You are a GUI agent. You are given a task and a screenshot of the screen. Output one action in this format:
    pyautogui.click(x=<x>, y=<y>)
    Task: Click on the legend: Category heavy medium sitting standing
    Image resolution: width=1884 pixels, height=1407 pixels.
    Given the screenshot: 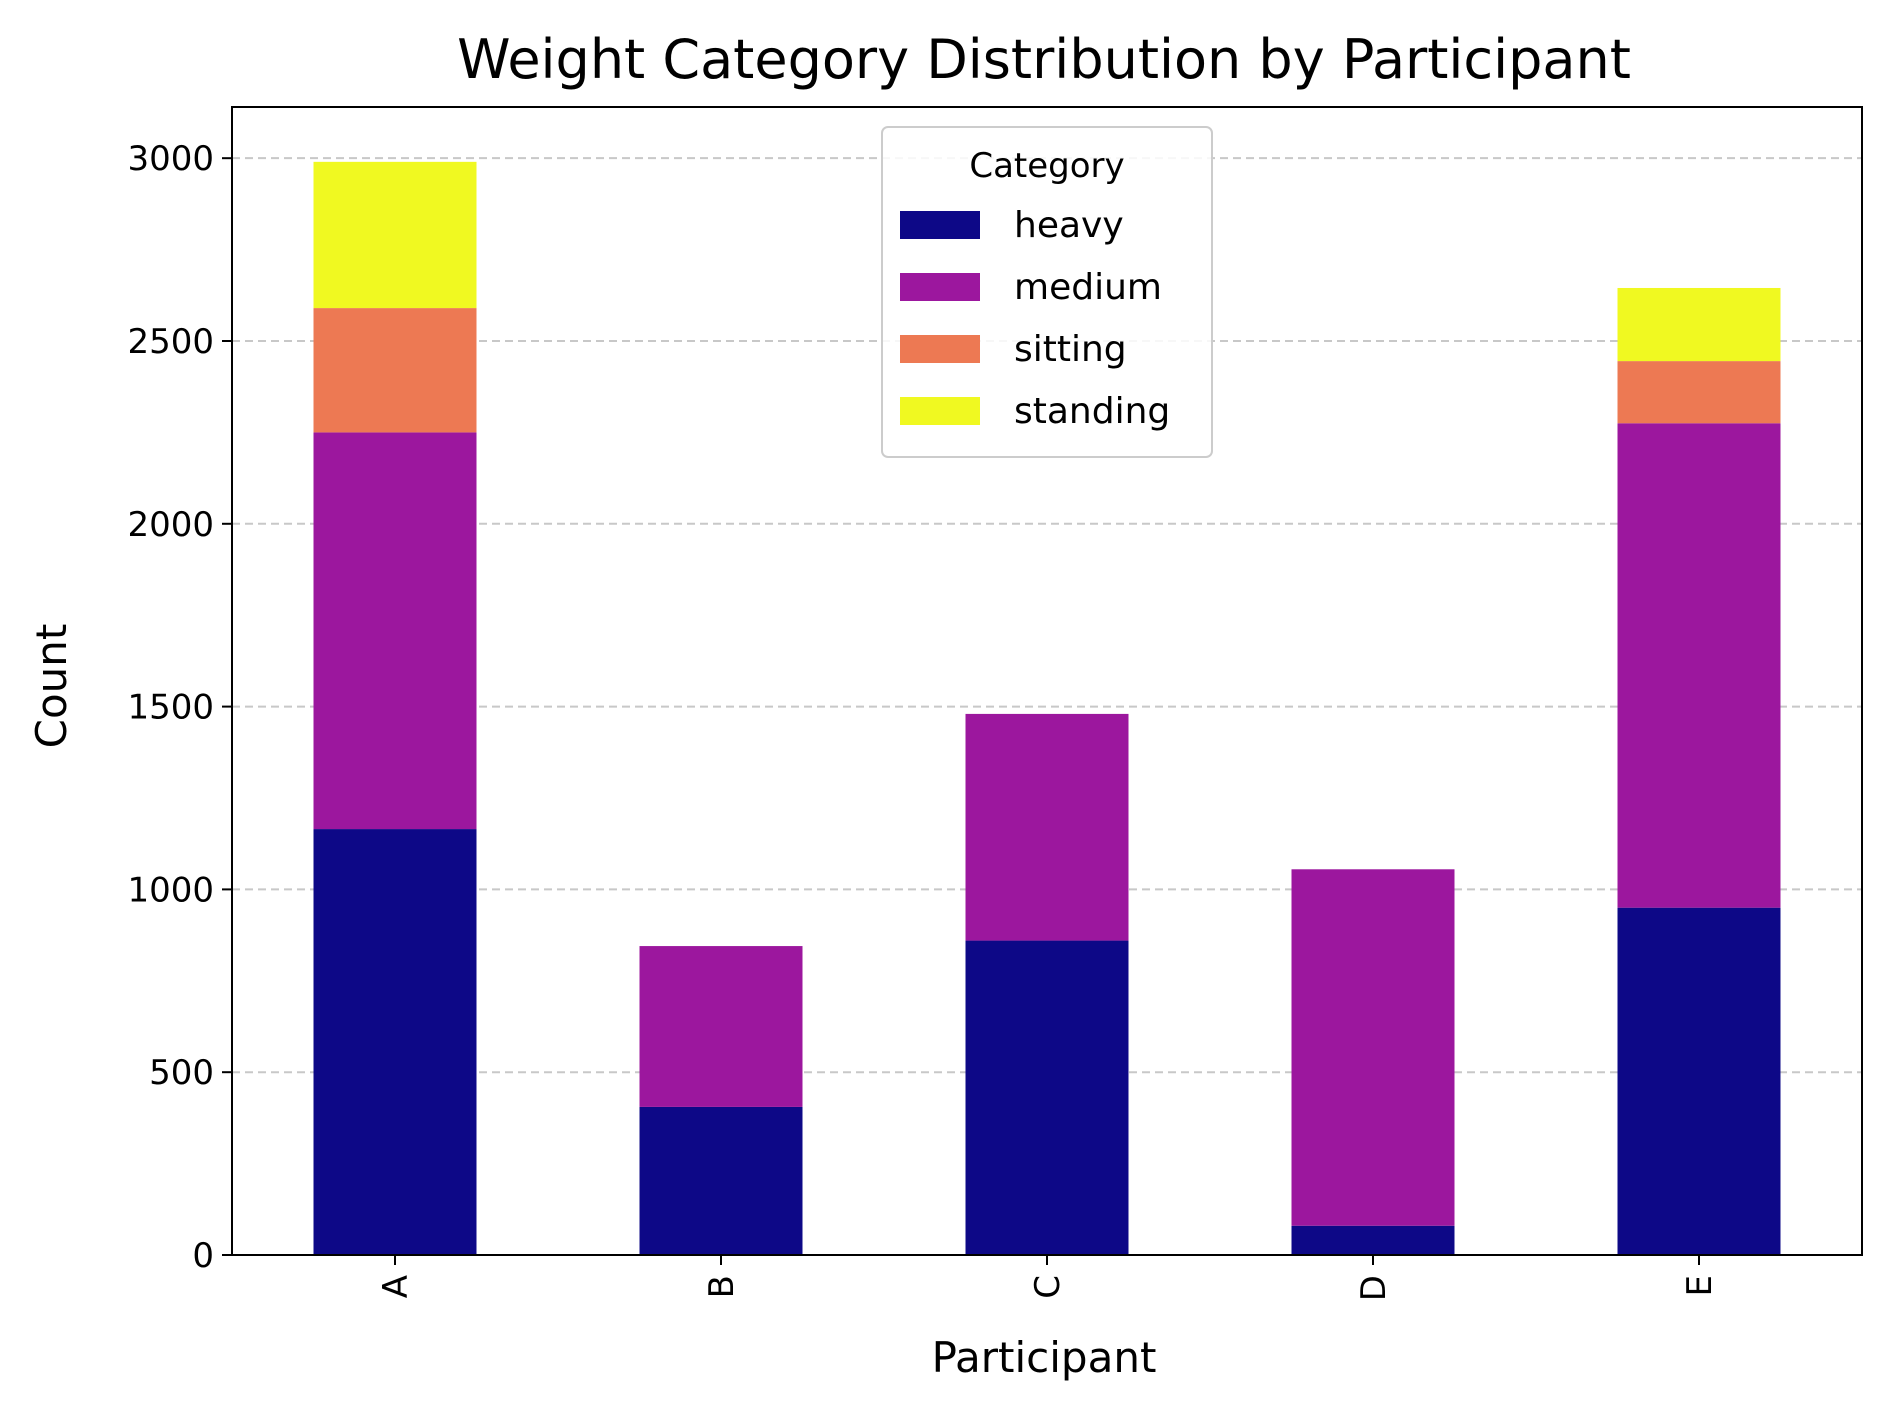 What is the action you would take?
    pyautogui.click(x=1047, y=292)
    